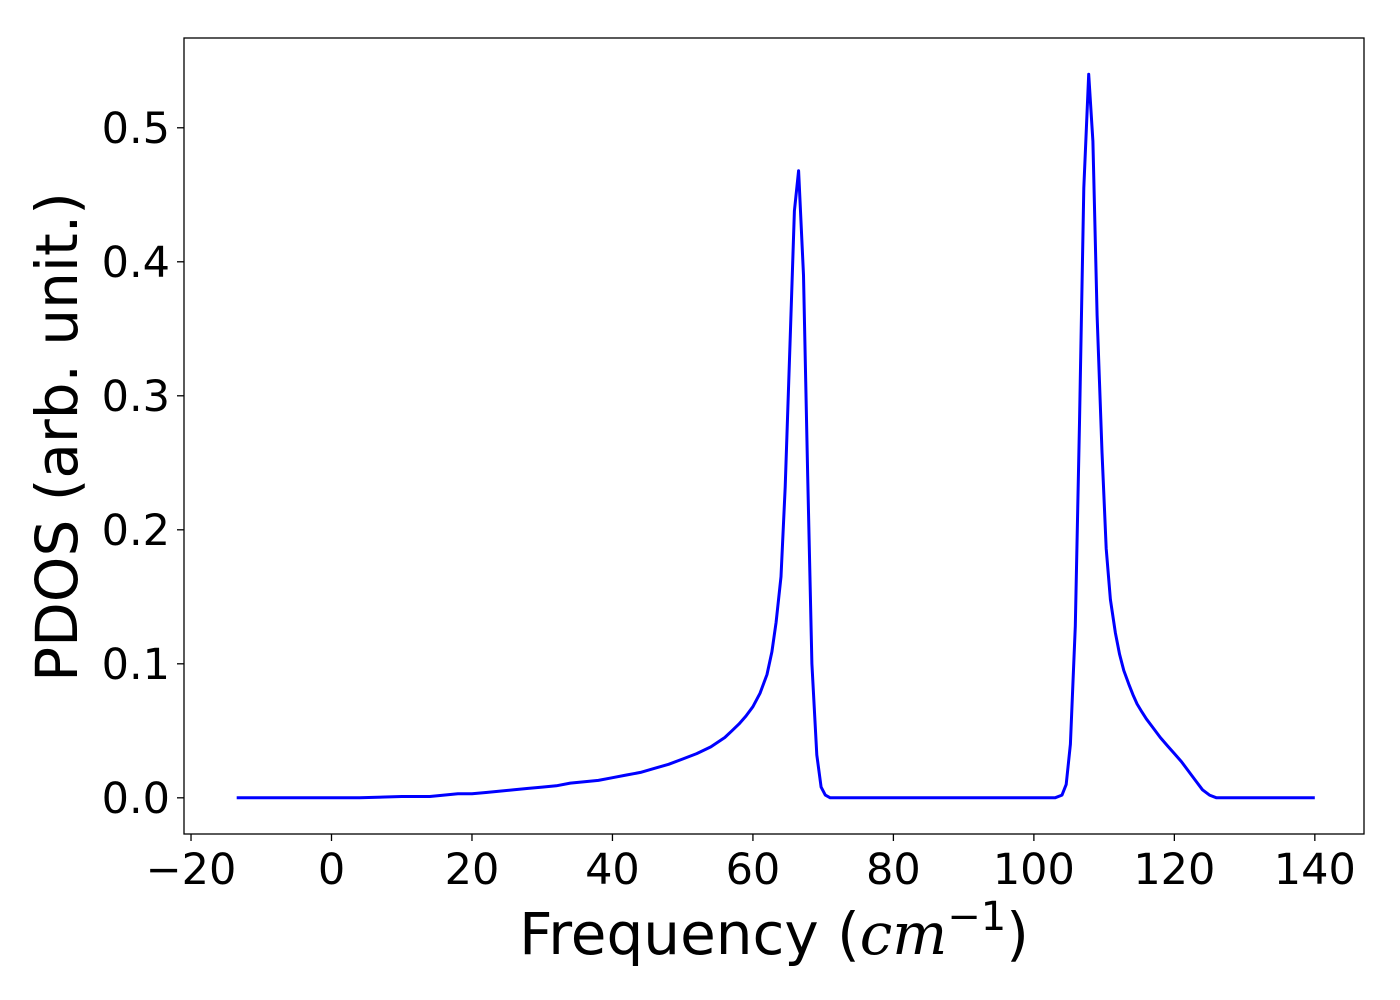  What do you see at coordinates (774, 931) in the screenshot?
I see `x-axis-label: Frequency (cm−1)` at bounding box center [774, 931].